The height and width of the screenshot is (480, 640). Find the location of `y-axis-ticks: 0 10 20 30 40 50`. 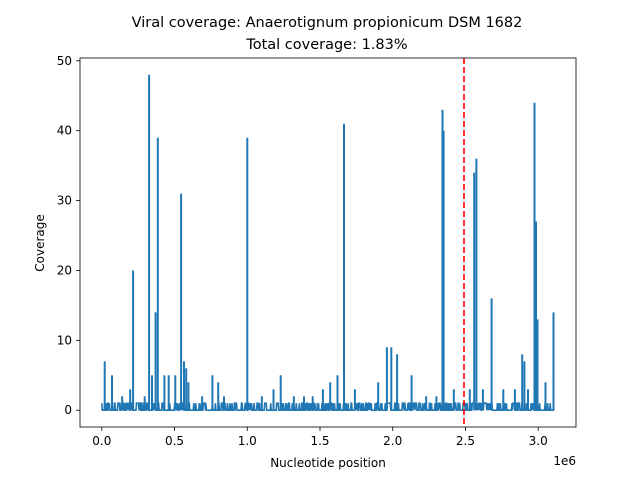

y-axis-ticks: 0 10 20 30 40 50 is located at coordinates (68, 235).